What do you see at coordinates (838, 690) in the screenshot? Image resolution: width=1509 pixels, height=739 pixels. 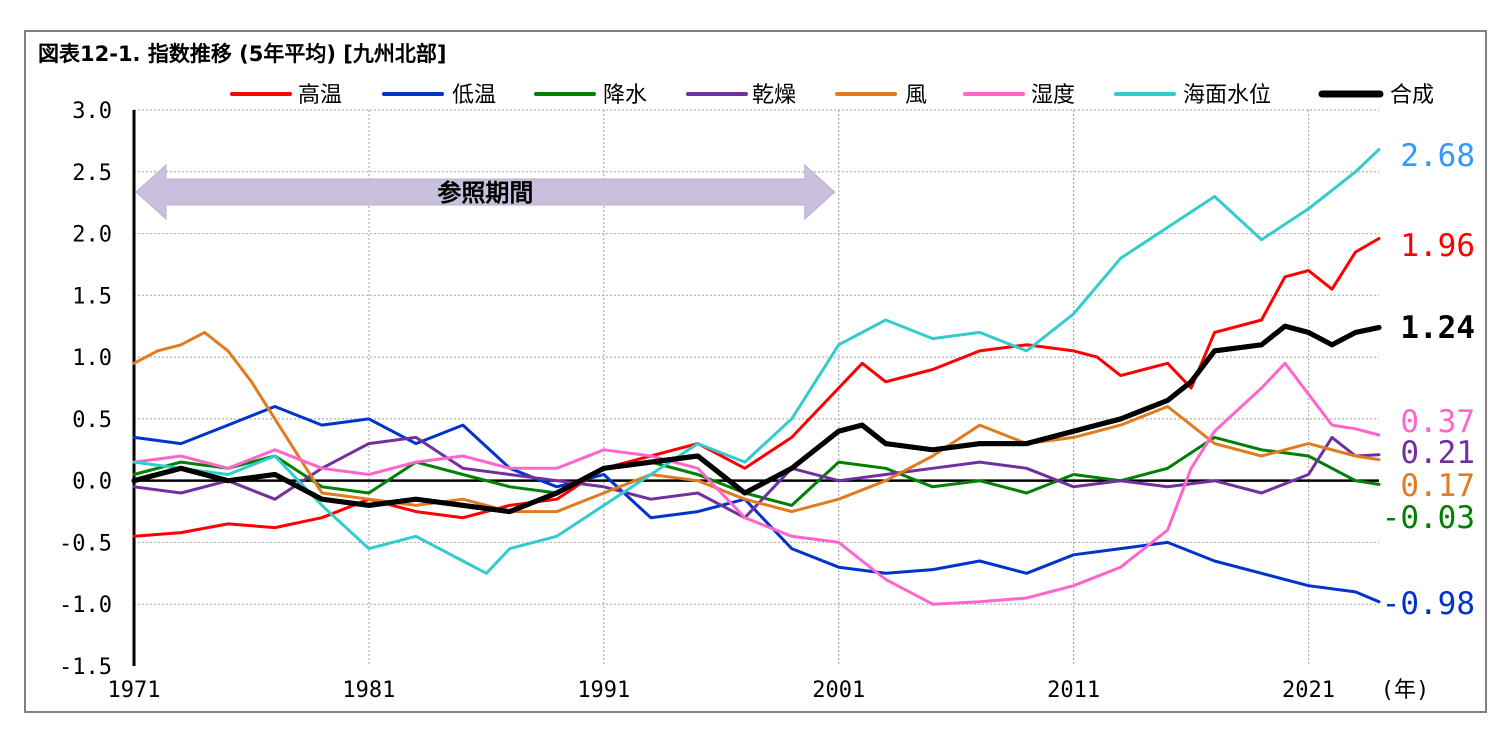 I see `x-tick-label: 2001` at bounding box center [838, 690].